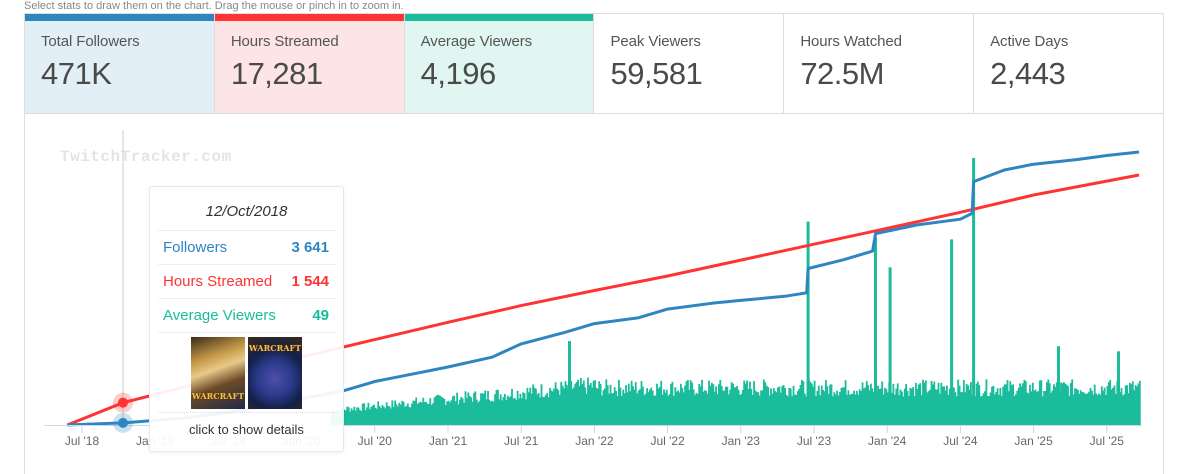 The height and width of the screenshot is (474, 1178). Describe the element at coordinates (219, 315) in the screenshot. I see `tooltip-label: Average Viewers` at that location.